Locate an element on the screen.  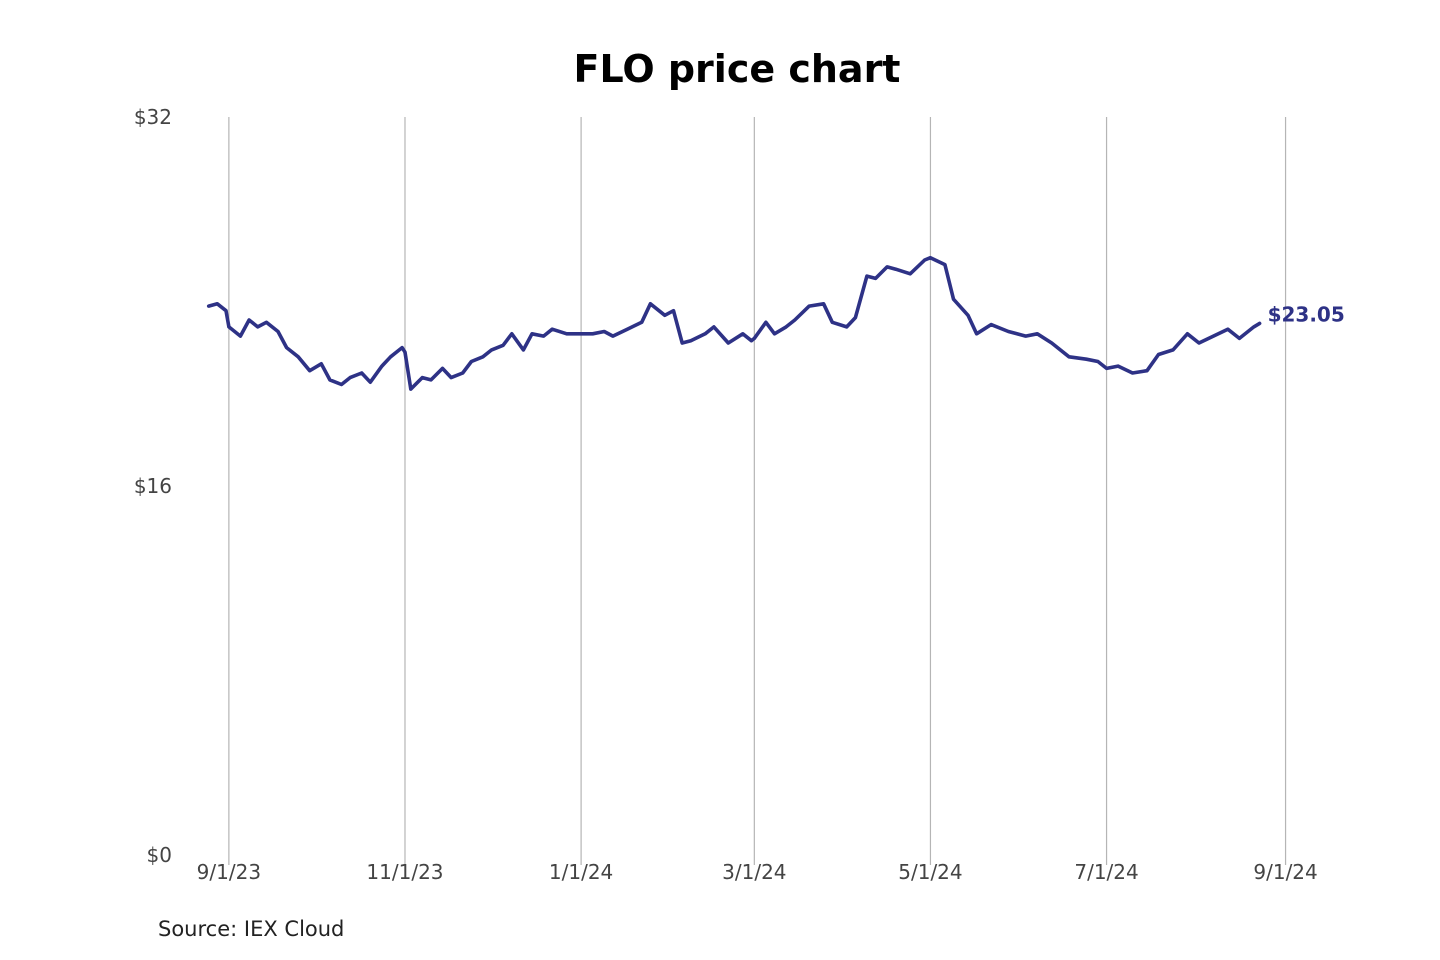
y-tick-label: $0 is located at coordinates (159, 855).